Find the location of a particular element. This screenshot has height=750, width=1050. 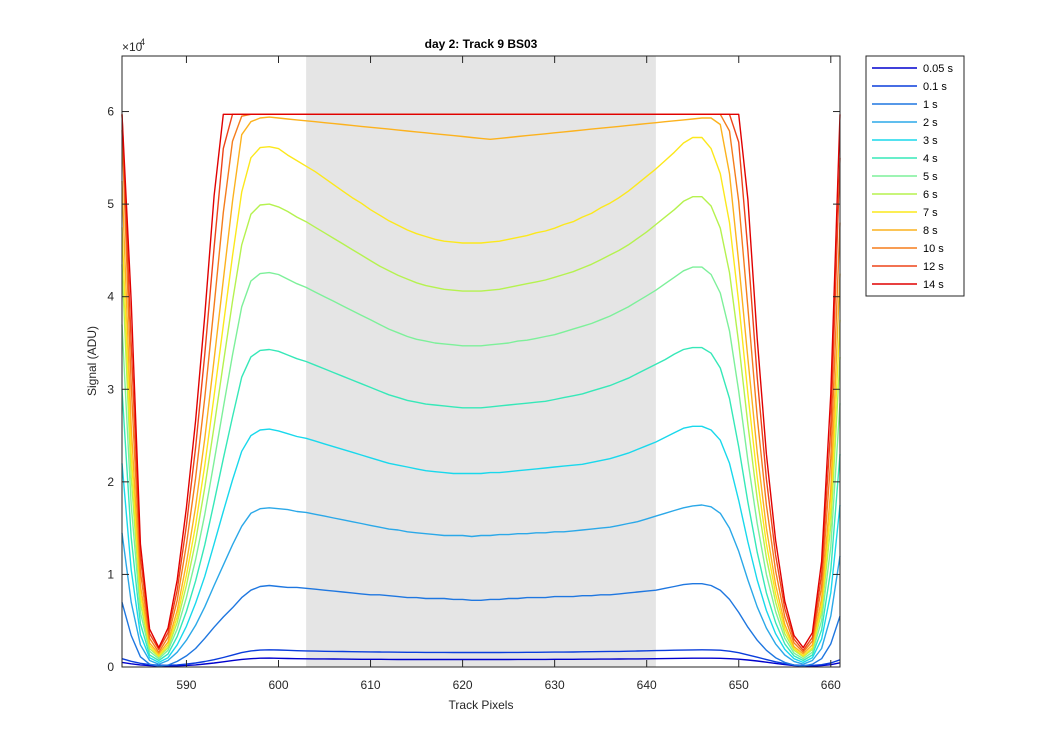

x-axis-label: Track Pixels is located at coordinates (481, 705).